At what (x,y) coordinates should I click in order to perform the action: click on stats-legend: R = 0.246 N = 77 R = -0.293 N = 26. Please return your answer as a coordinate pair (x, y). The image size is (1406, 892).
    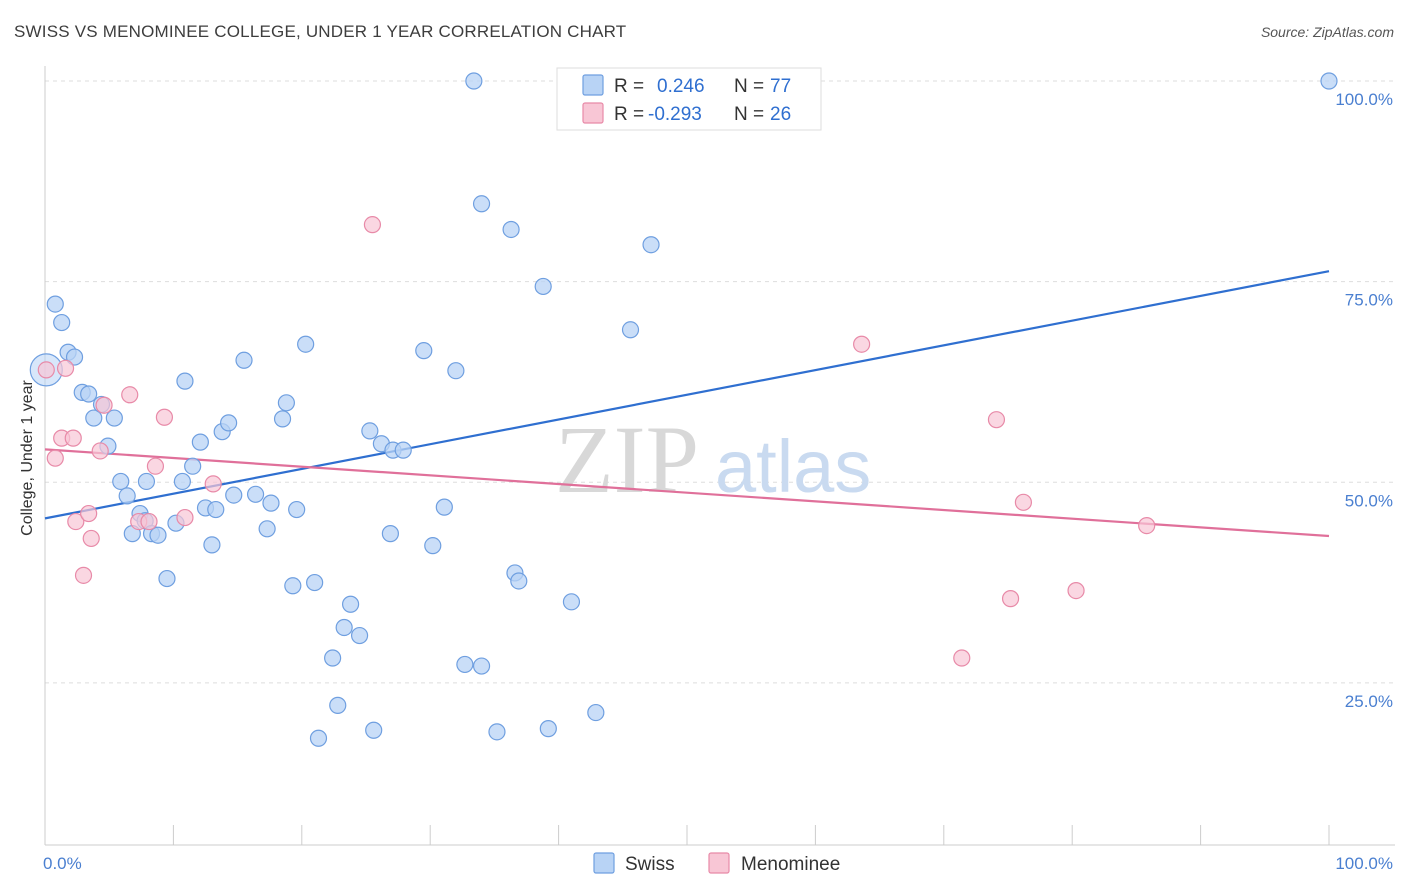
    Looking at the image, I should click on (689, 99).